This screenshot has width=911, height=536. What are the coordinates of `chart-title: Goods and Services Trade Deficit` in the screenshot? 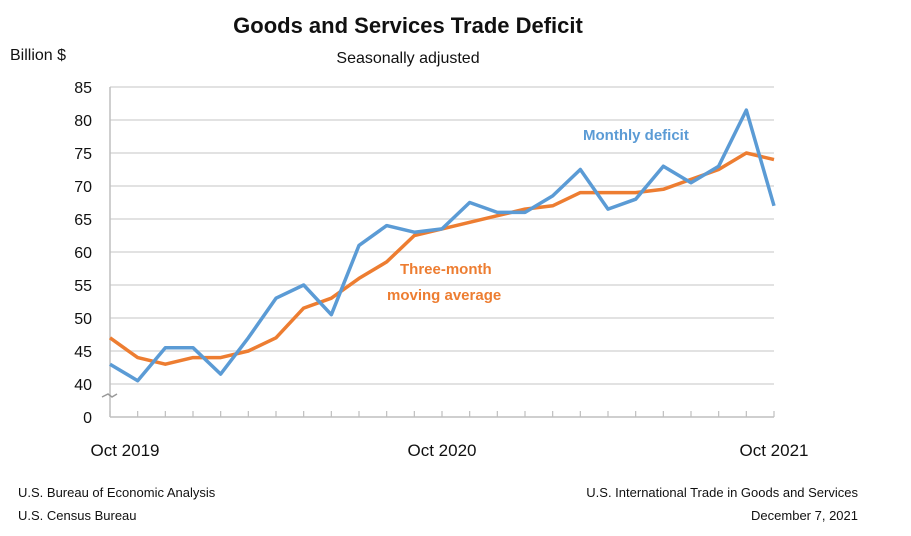 It's located at (408, 25).